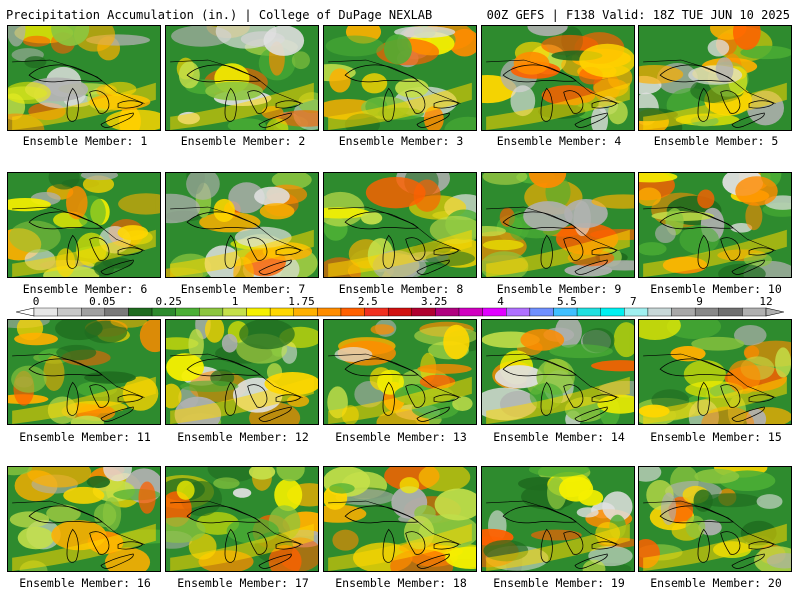 Image resolution: width=800 pixels, height=600 pixels. What do you see at coordinates (401, 437) in the screenshot?
I see `ensemble-member-label: Ensemble Member: 13` at bounding box center [401, 437].